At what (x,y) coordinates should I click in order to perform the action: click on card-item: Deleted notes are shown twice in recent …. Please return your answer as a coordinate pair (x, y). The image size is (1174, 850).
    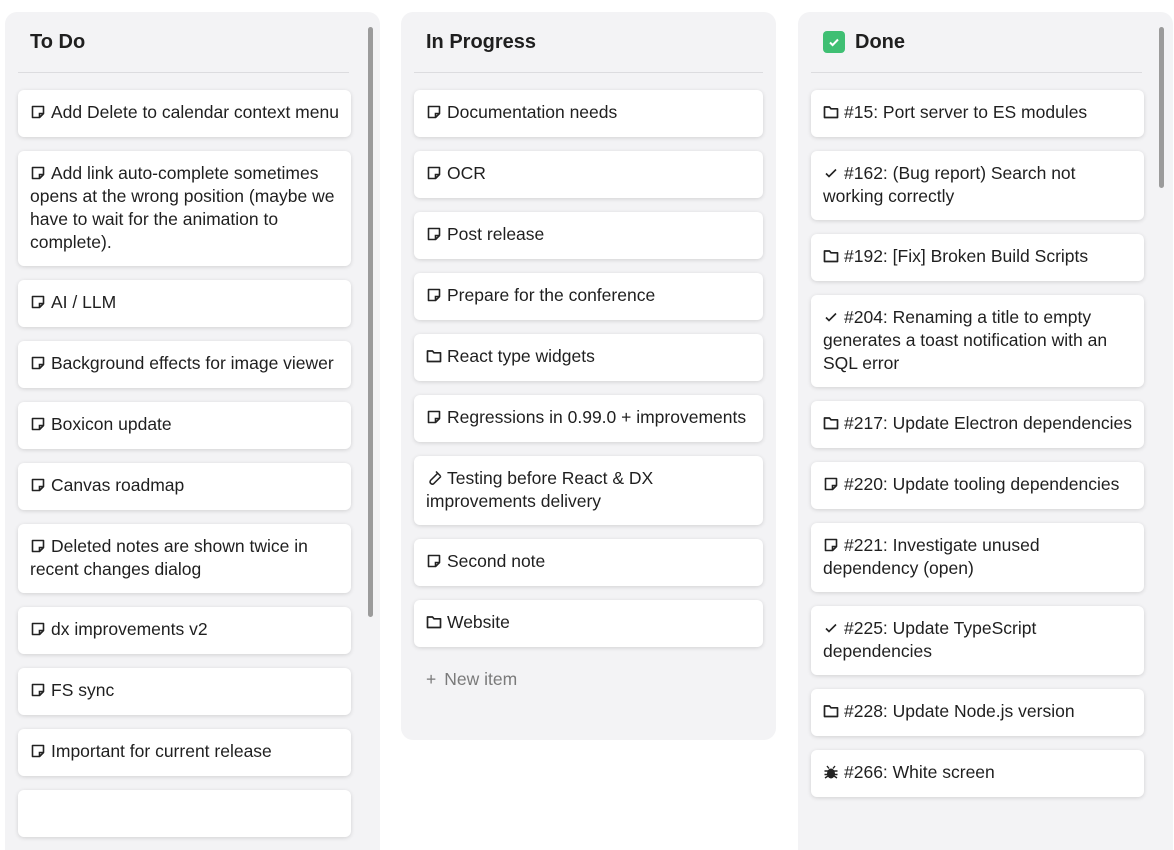
    Looking at the image, I should click on (184, 558).